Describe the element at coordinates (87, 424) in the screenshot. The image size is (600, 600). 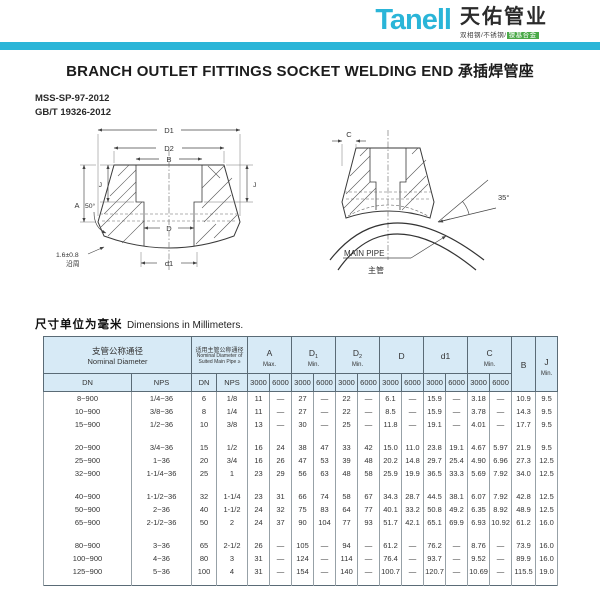
I see `cell: 15~900` at that location.